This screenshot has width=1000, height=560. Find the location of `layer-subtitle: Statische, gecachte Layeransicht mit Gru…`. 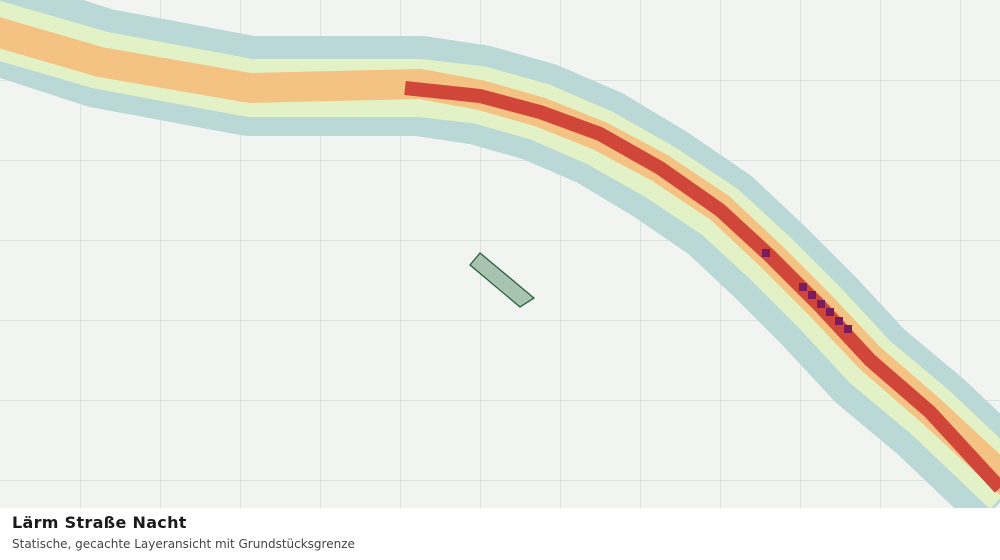

layer-subtitle: Statische, gecachte Layeransicht mit Gru… is located at coordinates (183, 544).